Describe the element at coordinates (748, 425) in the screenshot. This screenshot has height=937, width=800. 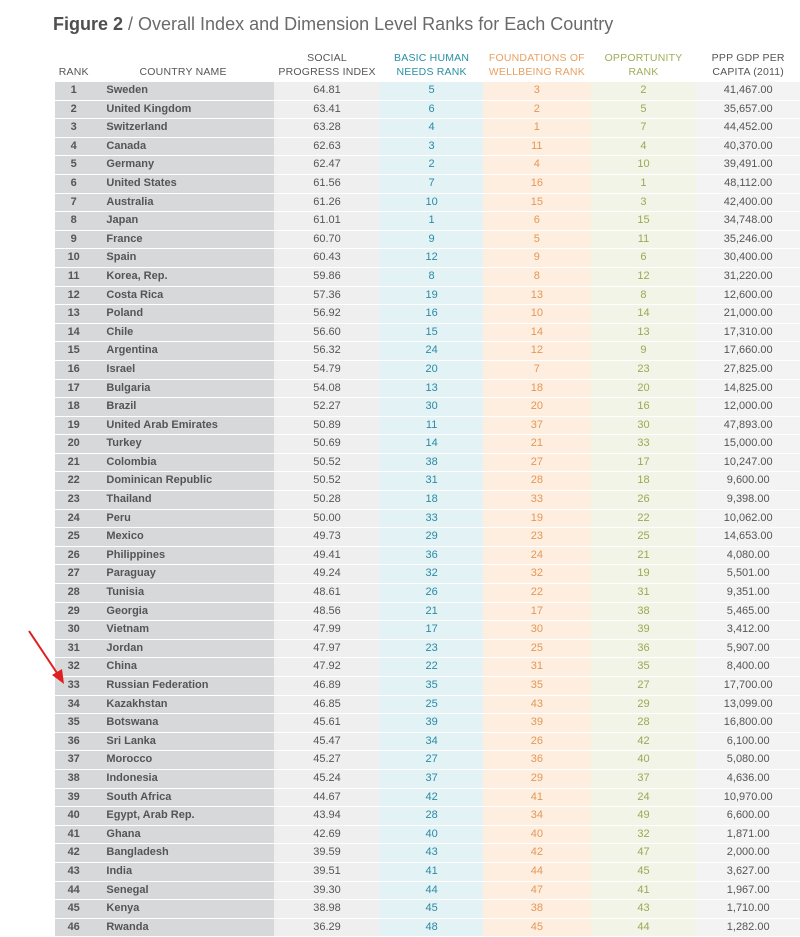
I see `gdp-per-capita-cell: 47,893.00` at that location.